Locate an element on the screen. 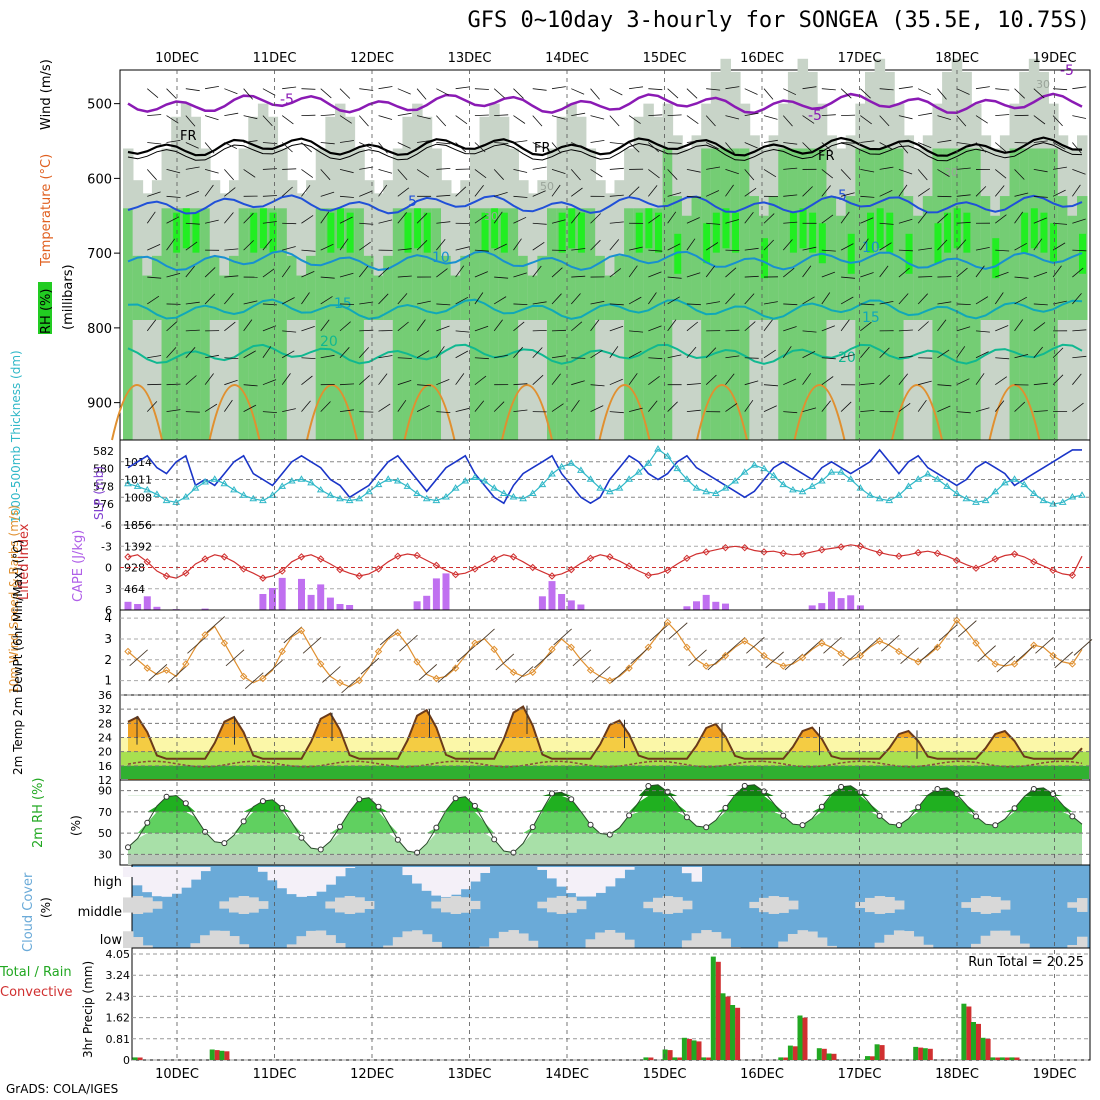  wind-tick-label: 3 is located at coordinates (108, 639).